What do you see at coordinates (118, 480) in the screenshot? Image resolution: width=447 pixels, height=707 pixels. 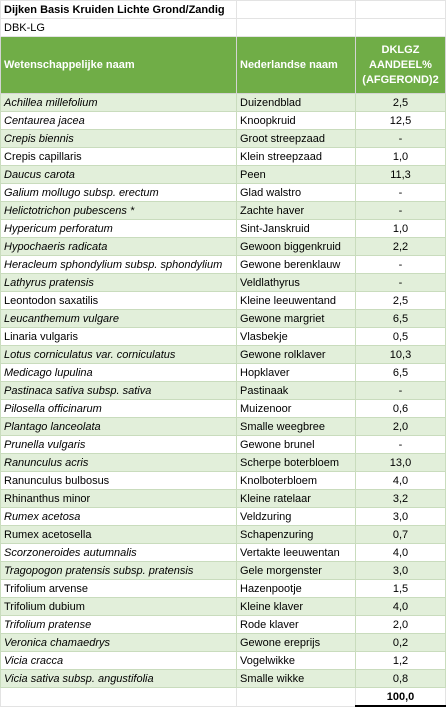 I see `scientific-name-cell: Ranunculus bulbosus` at bounding box center [118, 480].